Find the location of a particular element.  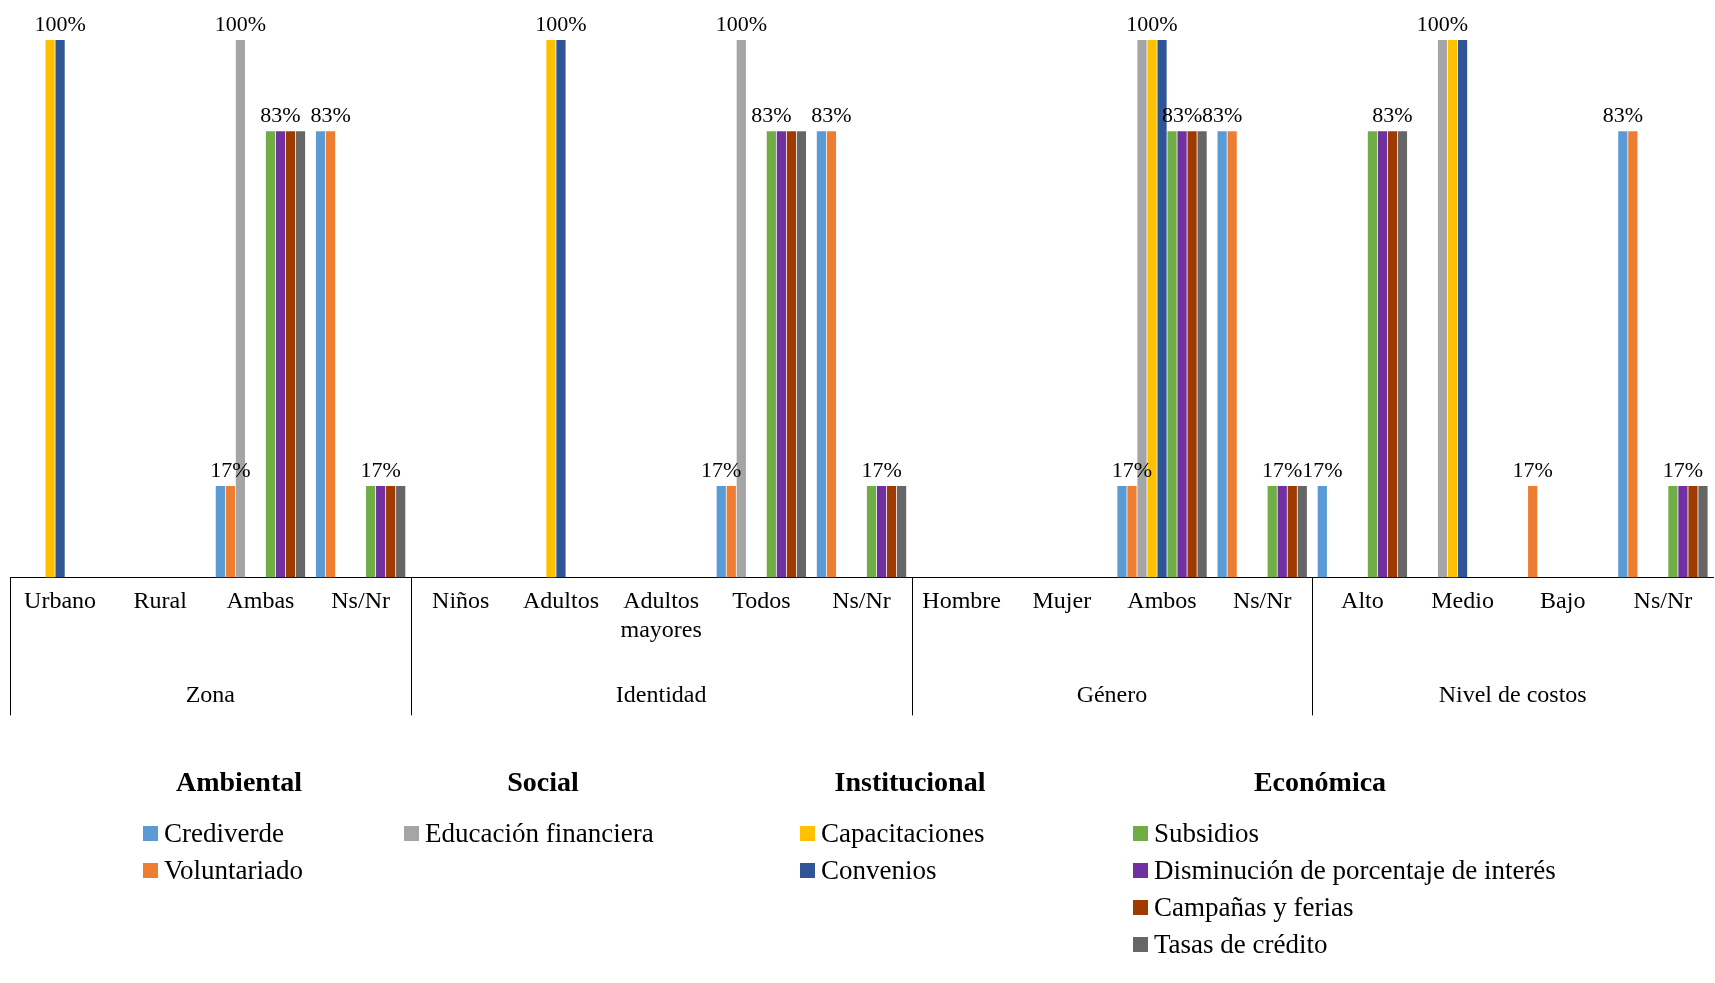

legend-label: Educación financiera is located at coordinates (539, 833).